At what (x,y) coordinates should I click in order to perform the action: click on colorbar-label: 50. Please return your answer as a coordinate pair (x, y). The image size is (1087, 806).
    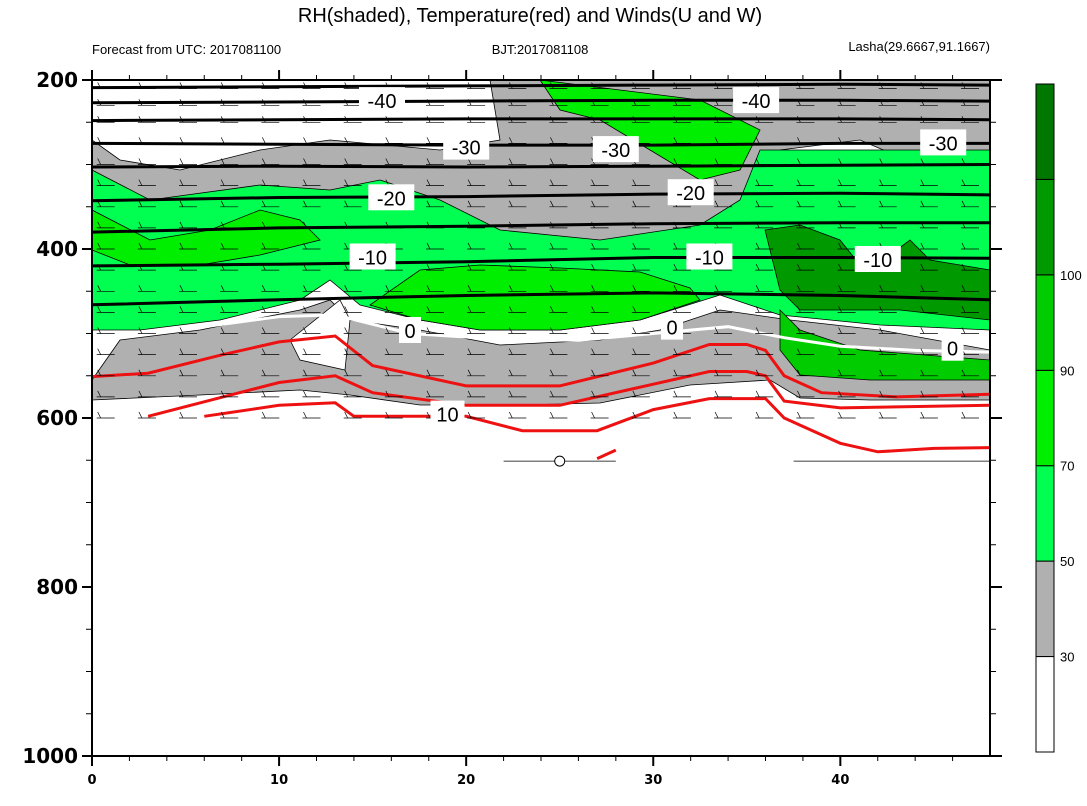
    Looking at the image, I should click on (1067, 561).